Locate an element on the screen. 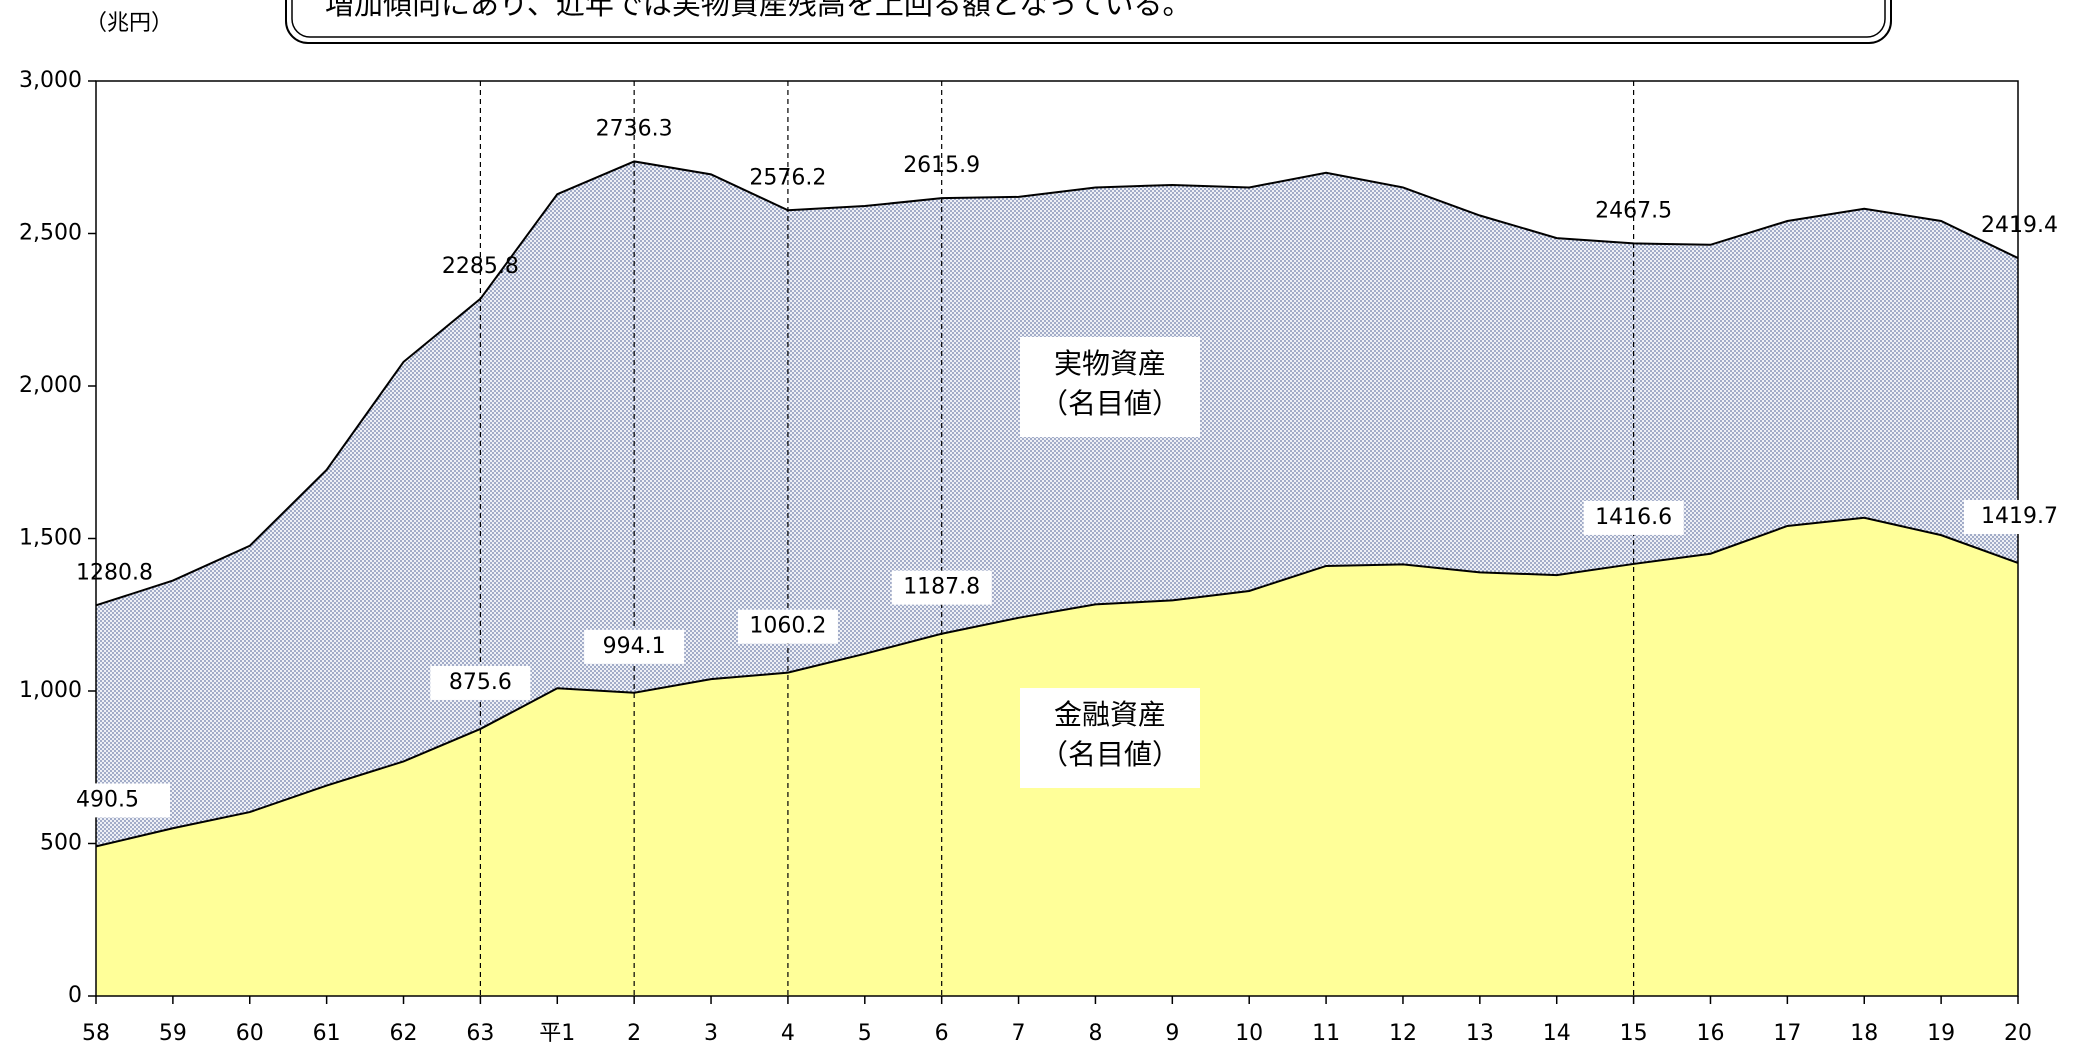 The height and width of the screenshot is (1046, 2078). data-label: 1187.8 is located at coordinates (941, 587).